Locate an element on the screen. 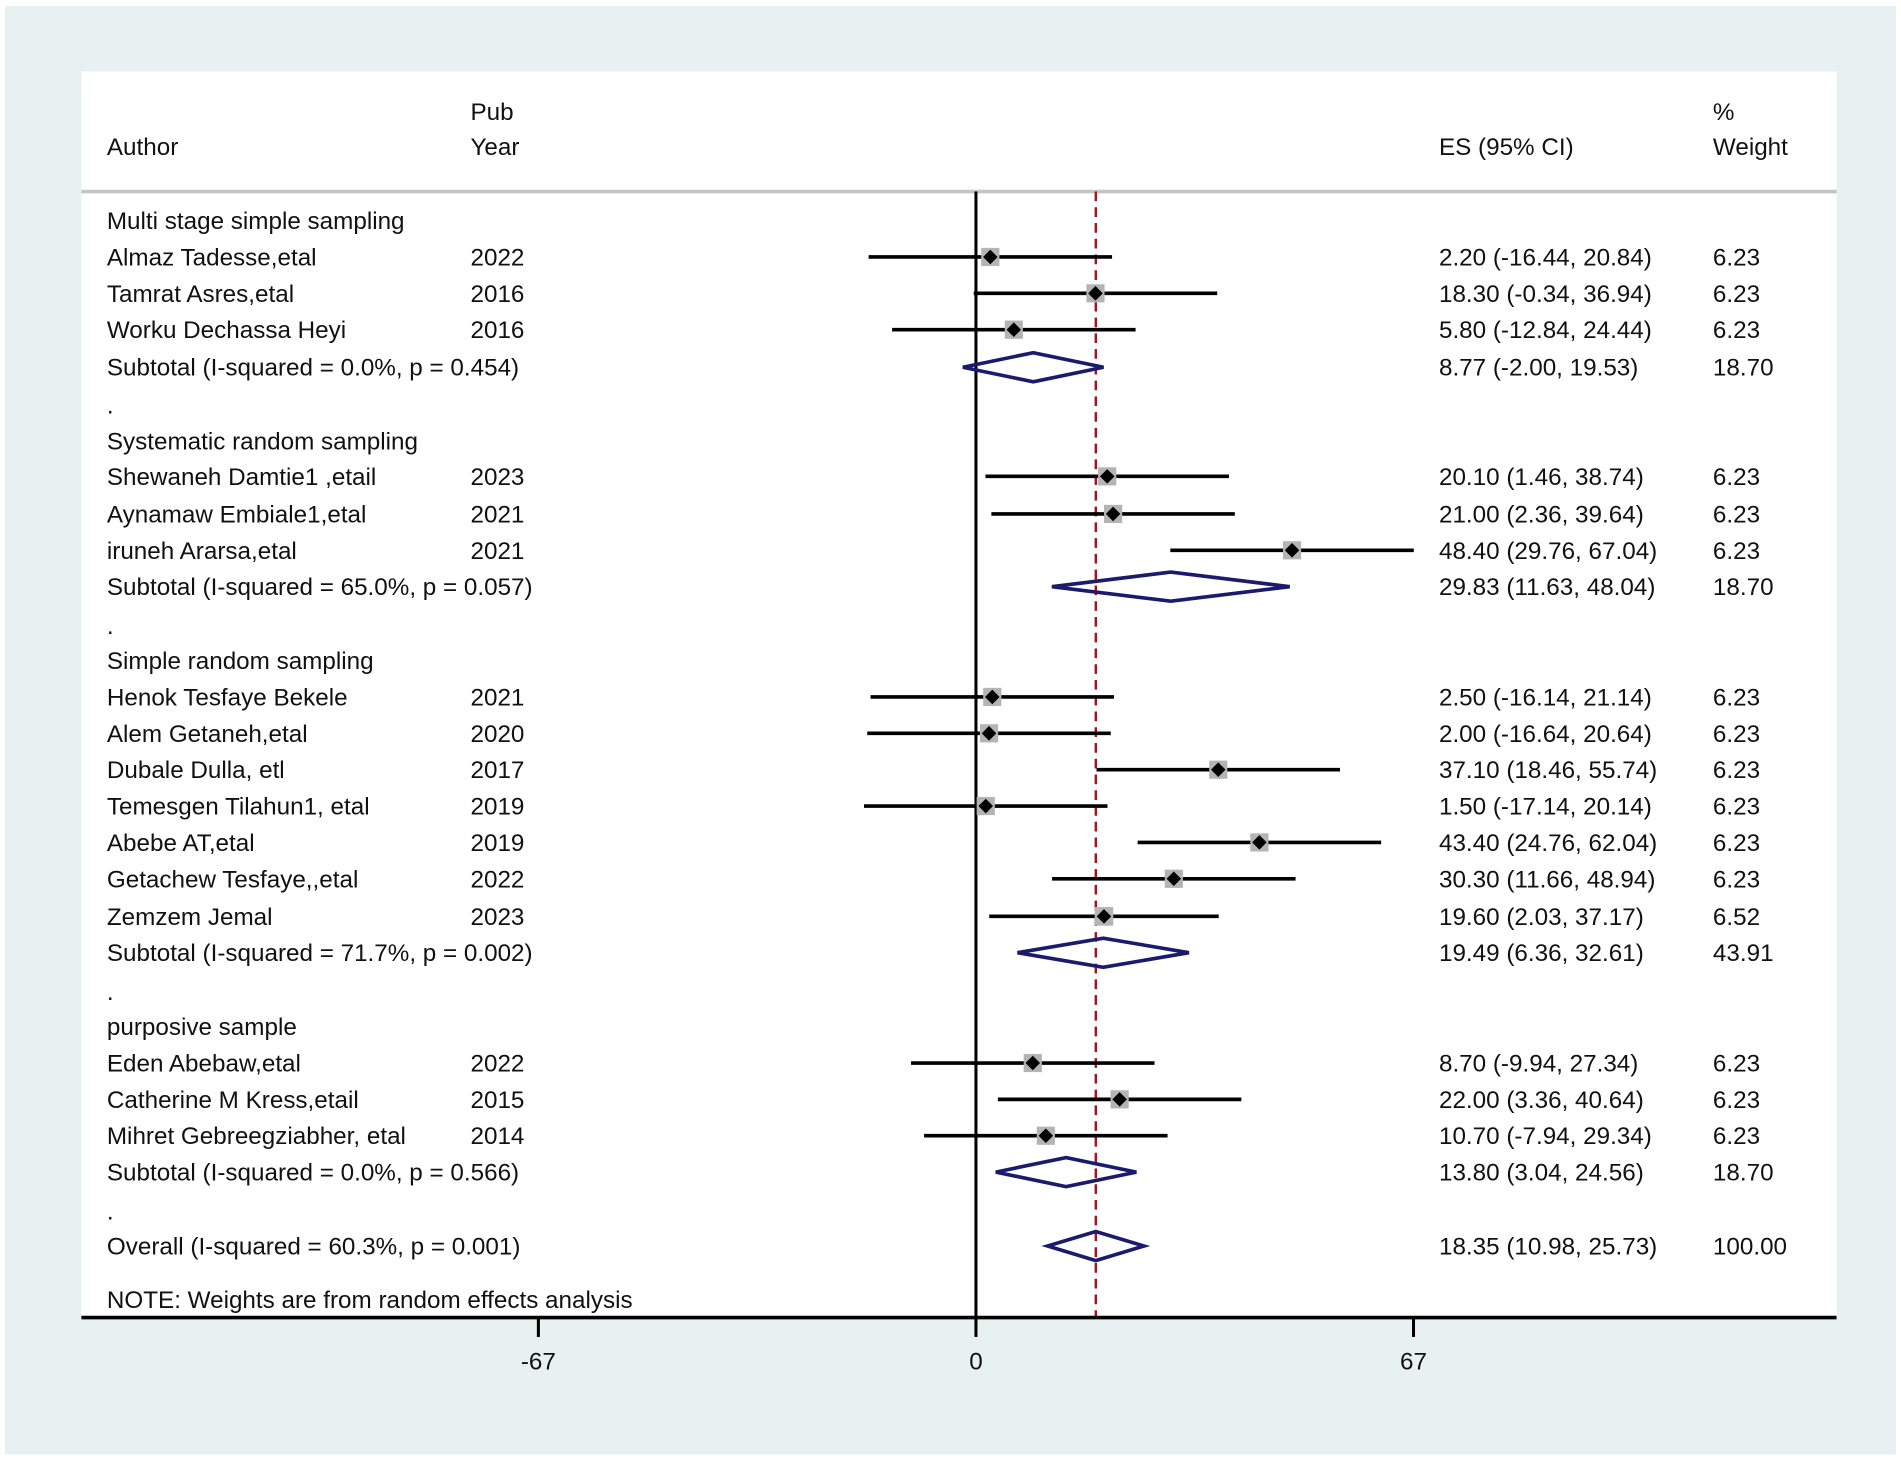  header-es: ES (95% CI) is located at coordinates (1506, 147).